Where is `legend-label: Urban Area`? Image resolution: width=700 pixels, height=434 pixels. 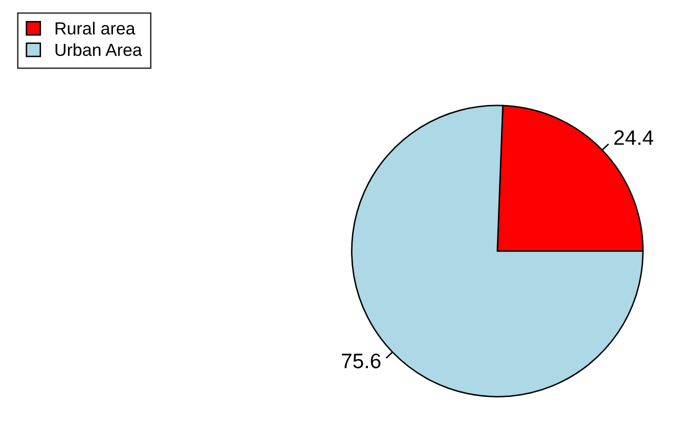 legend-label: Urban Area is located at coordinates (99, 49).